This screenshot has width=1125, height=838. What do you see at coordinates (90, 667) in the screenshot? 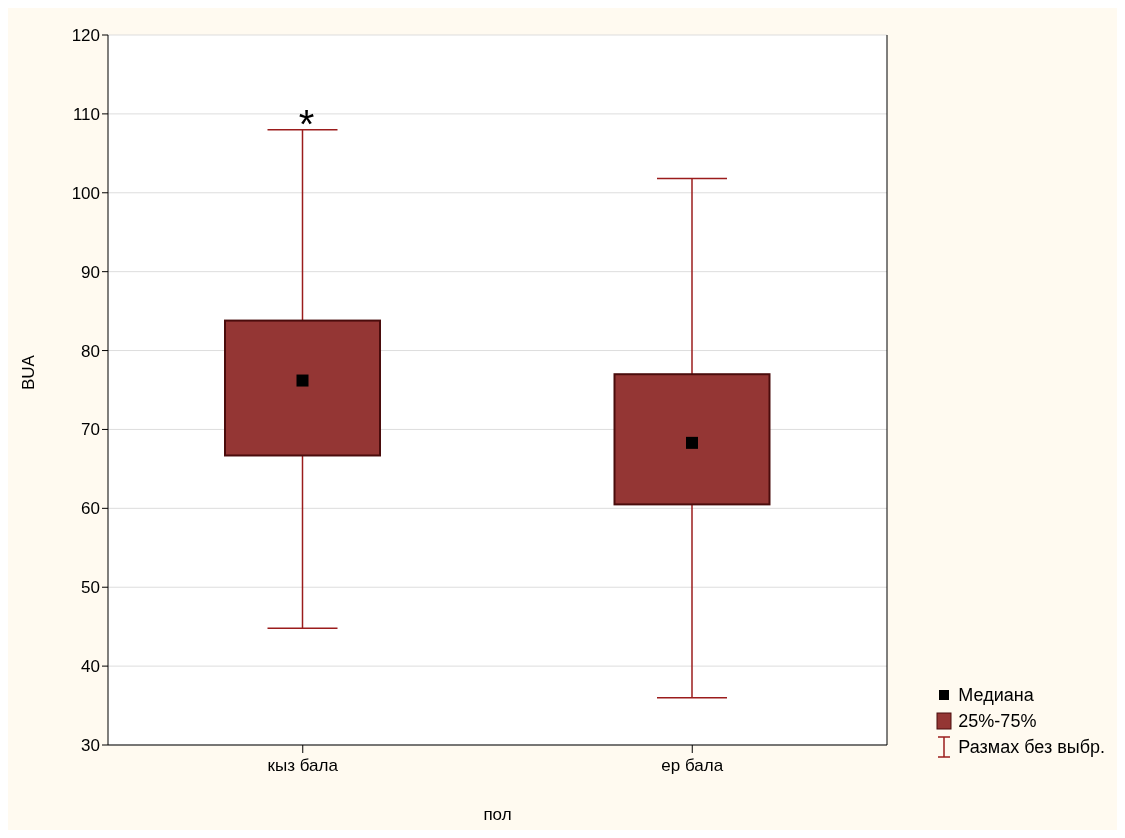
I see `y-tick-label: 40` at bounding box center [90, 667].